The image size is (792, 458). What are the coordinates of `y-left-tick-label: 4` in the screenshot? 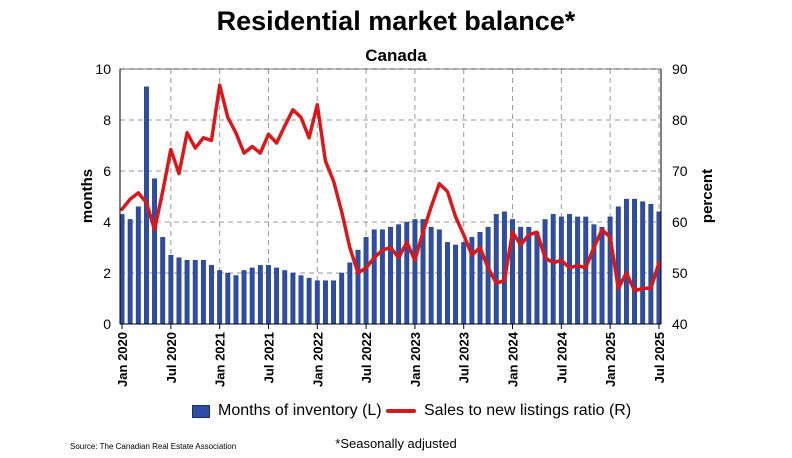 It's located at (107, 222).